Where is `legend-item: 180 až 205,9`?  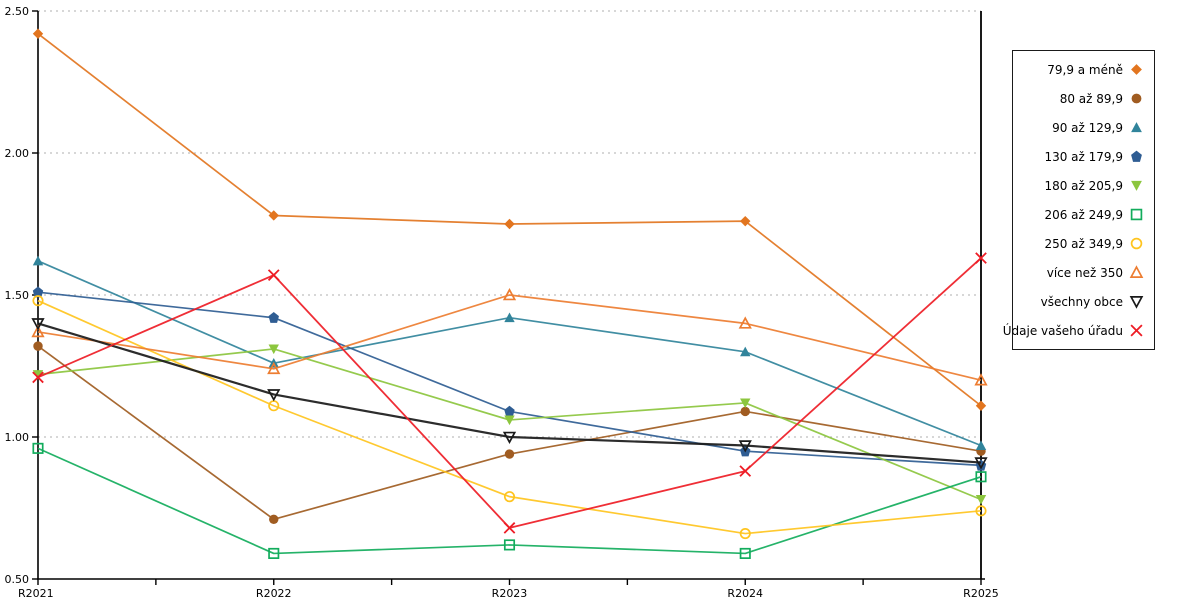 legend-item: 180 až 205,9 is located at coordinates (1082, 185).